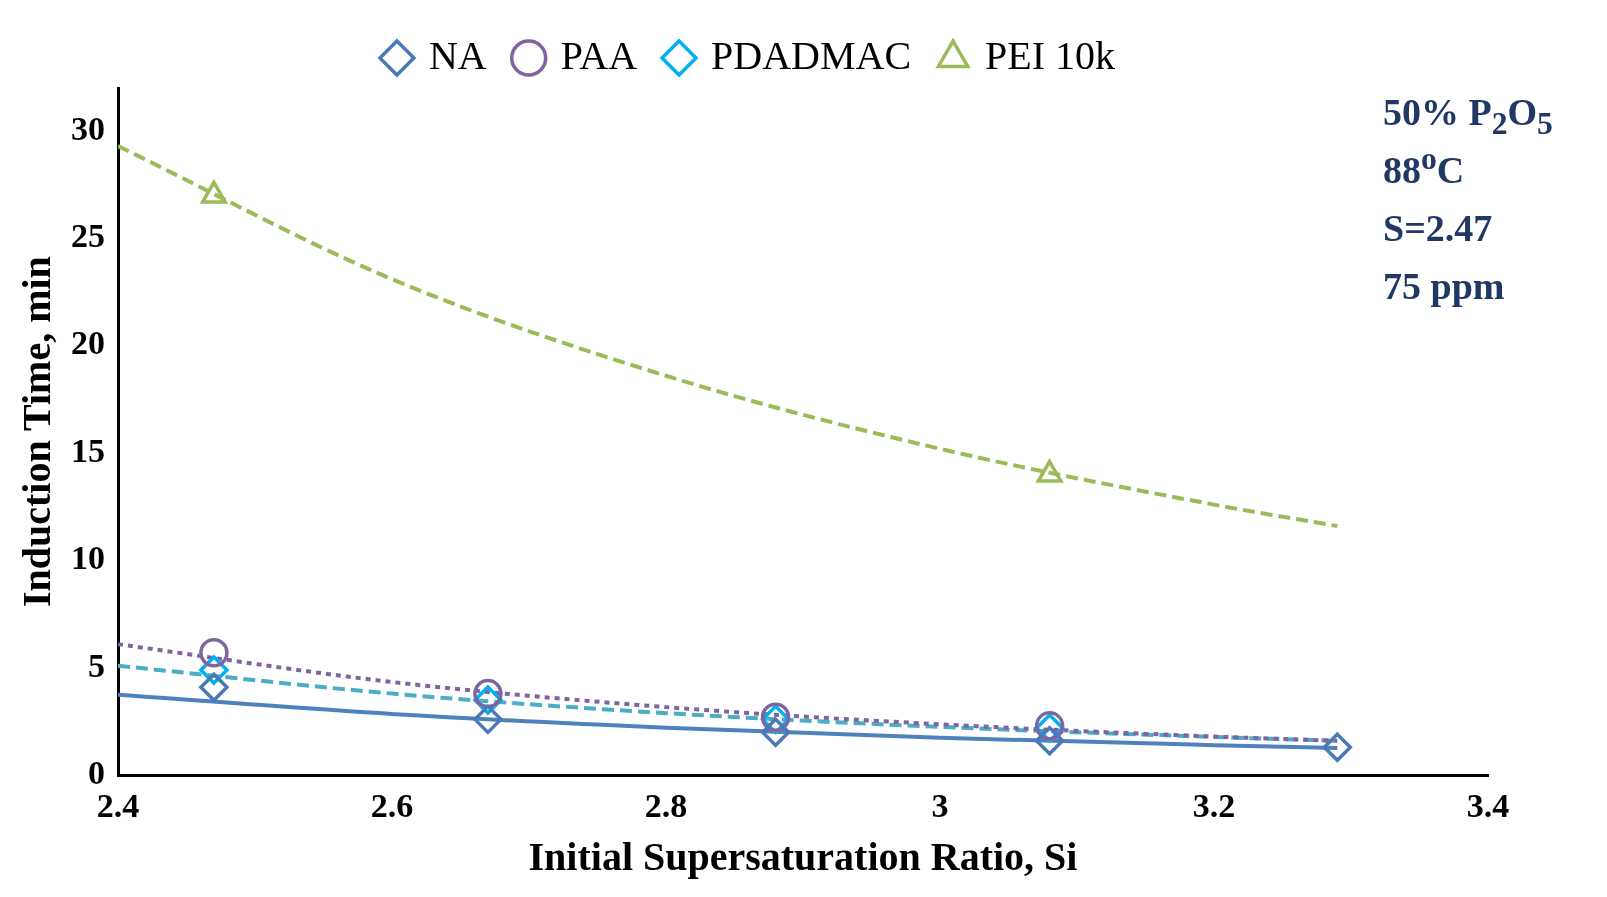 This screenshot has width=1607, height=897. I want to click on x-axis-title: Initial Supersaturation Ratio, Si, so click(803, 857).